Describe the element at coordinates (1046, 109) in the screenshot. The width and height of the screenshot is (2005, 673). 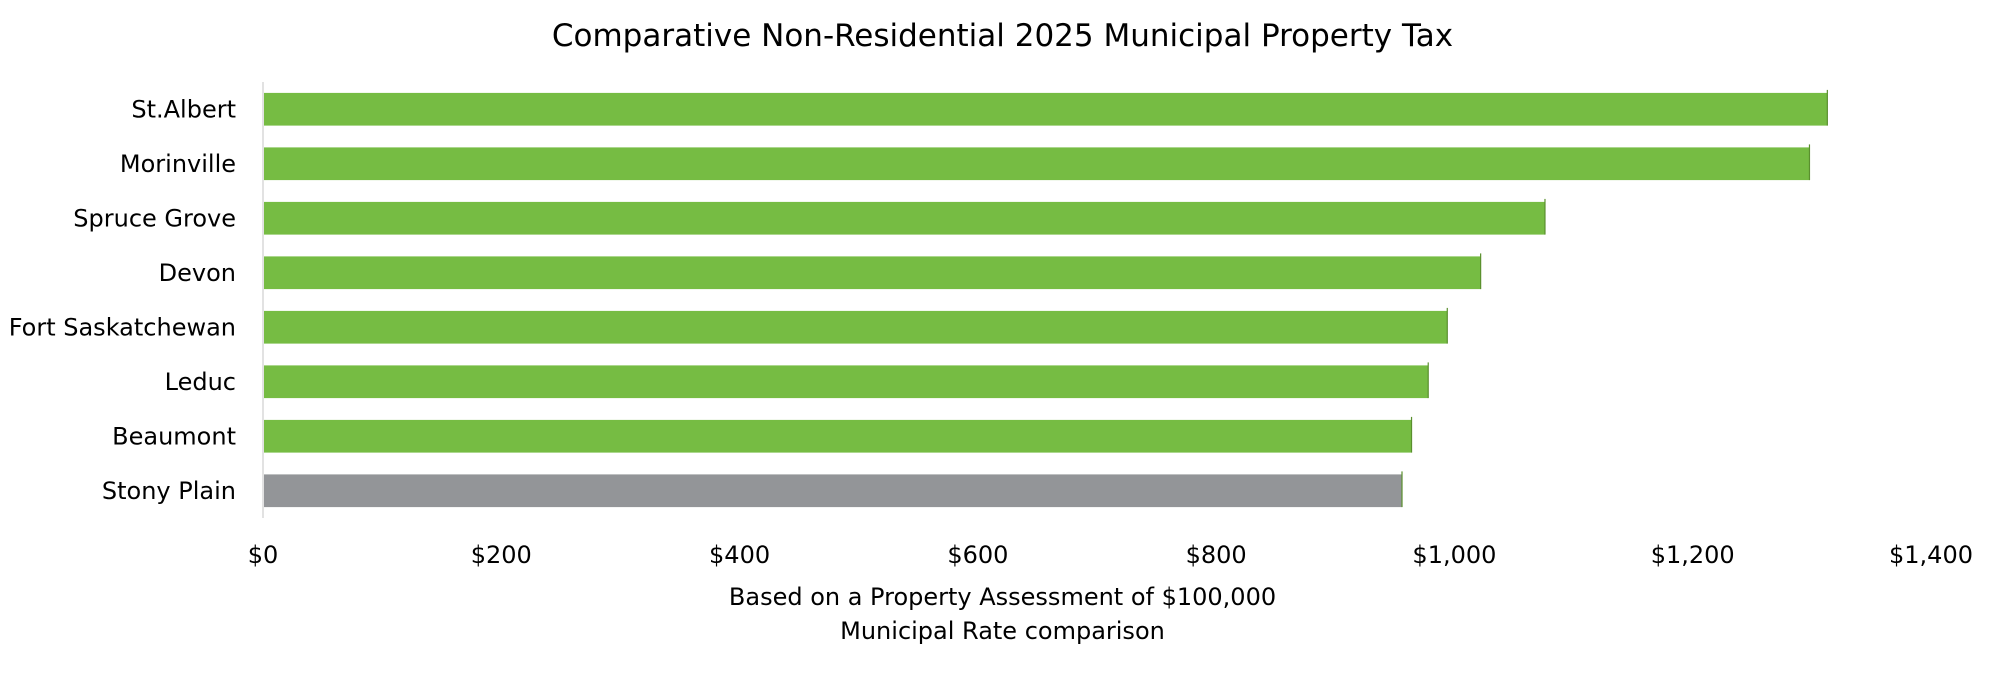
I see `bar-st-albert` at that location.